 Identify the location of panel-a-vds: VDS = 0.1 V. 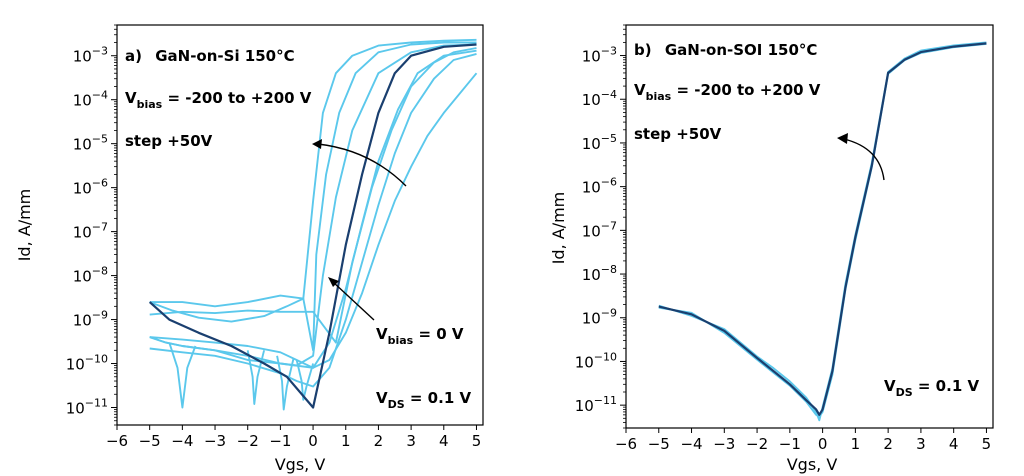
(423, 400).